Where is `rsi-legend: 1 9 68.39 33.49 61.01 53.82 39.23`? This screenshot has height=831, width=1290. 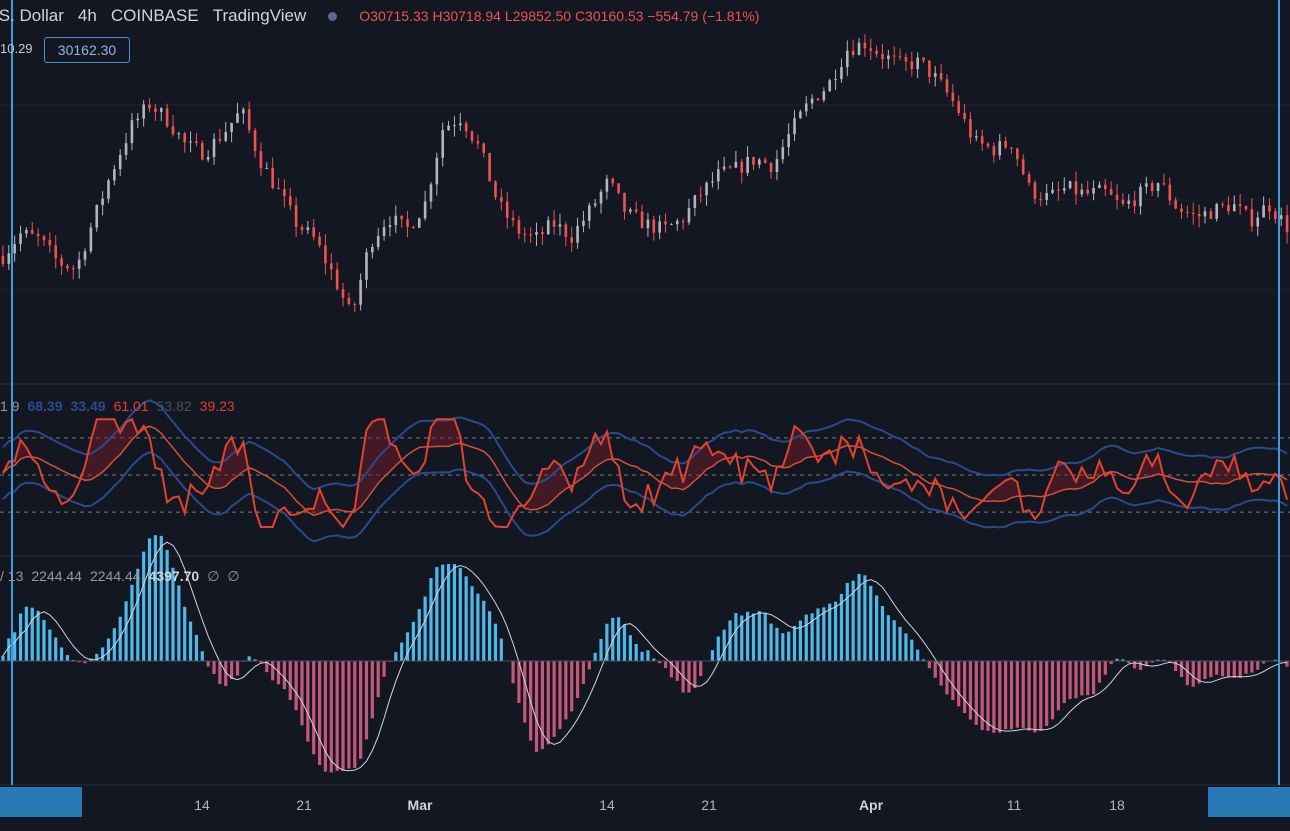
rsi-legend: 1 9 68.39 33.49 61.01 53.82 39.23 is located at coordinates (117, 406).